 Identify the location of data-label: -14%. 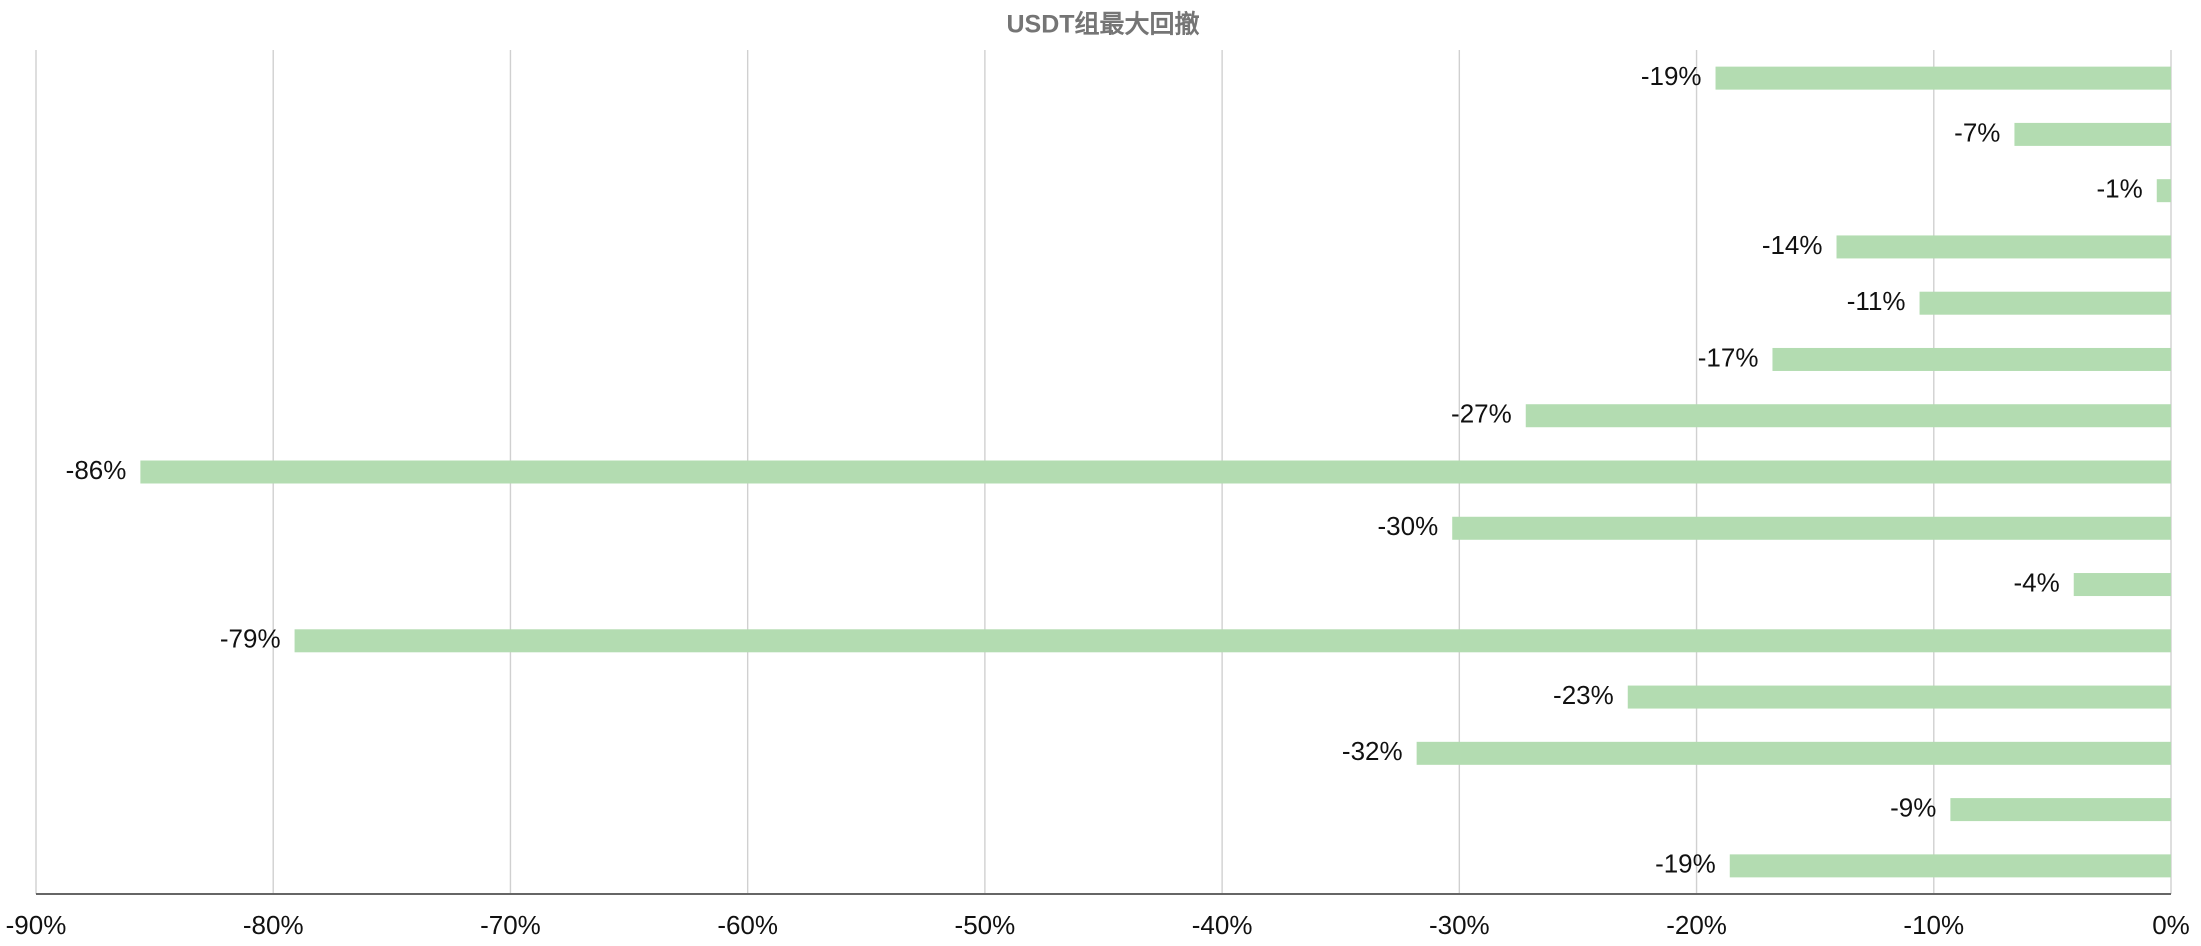
(1792, 245).